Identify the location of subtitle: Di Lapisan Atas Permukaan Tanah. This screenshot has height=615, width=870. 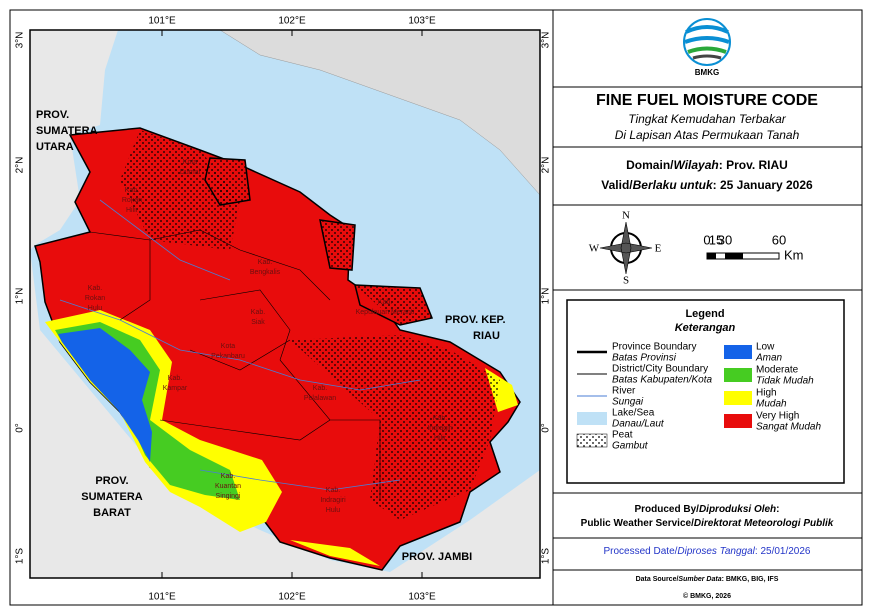
(707, 135).